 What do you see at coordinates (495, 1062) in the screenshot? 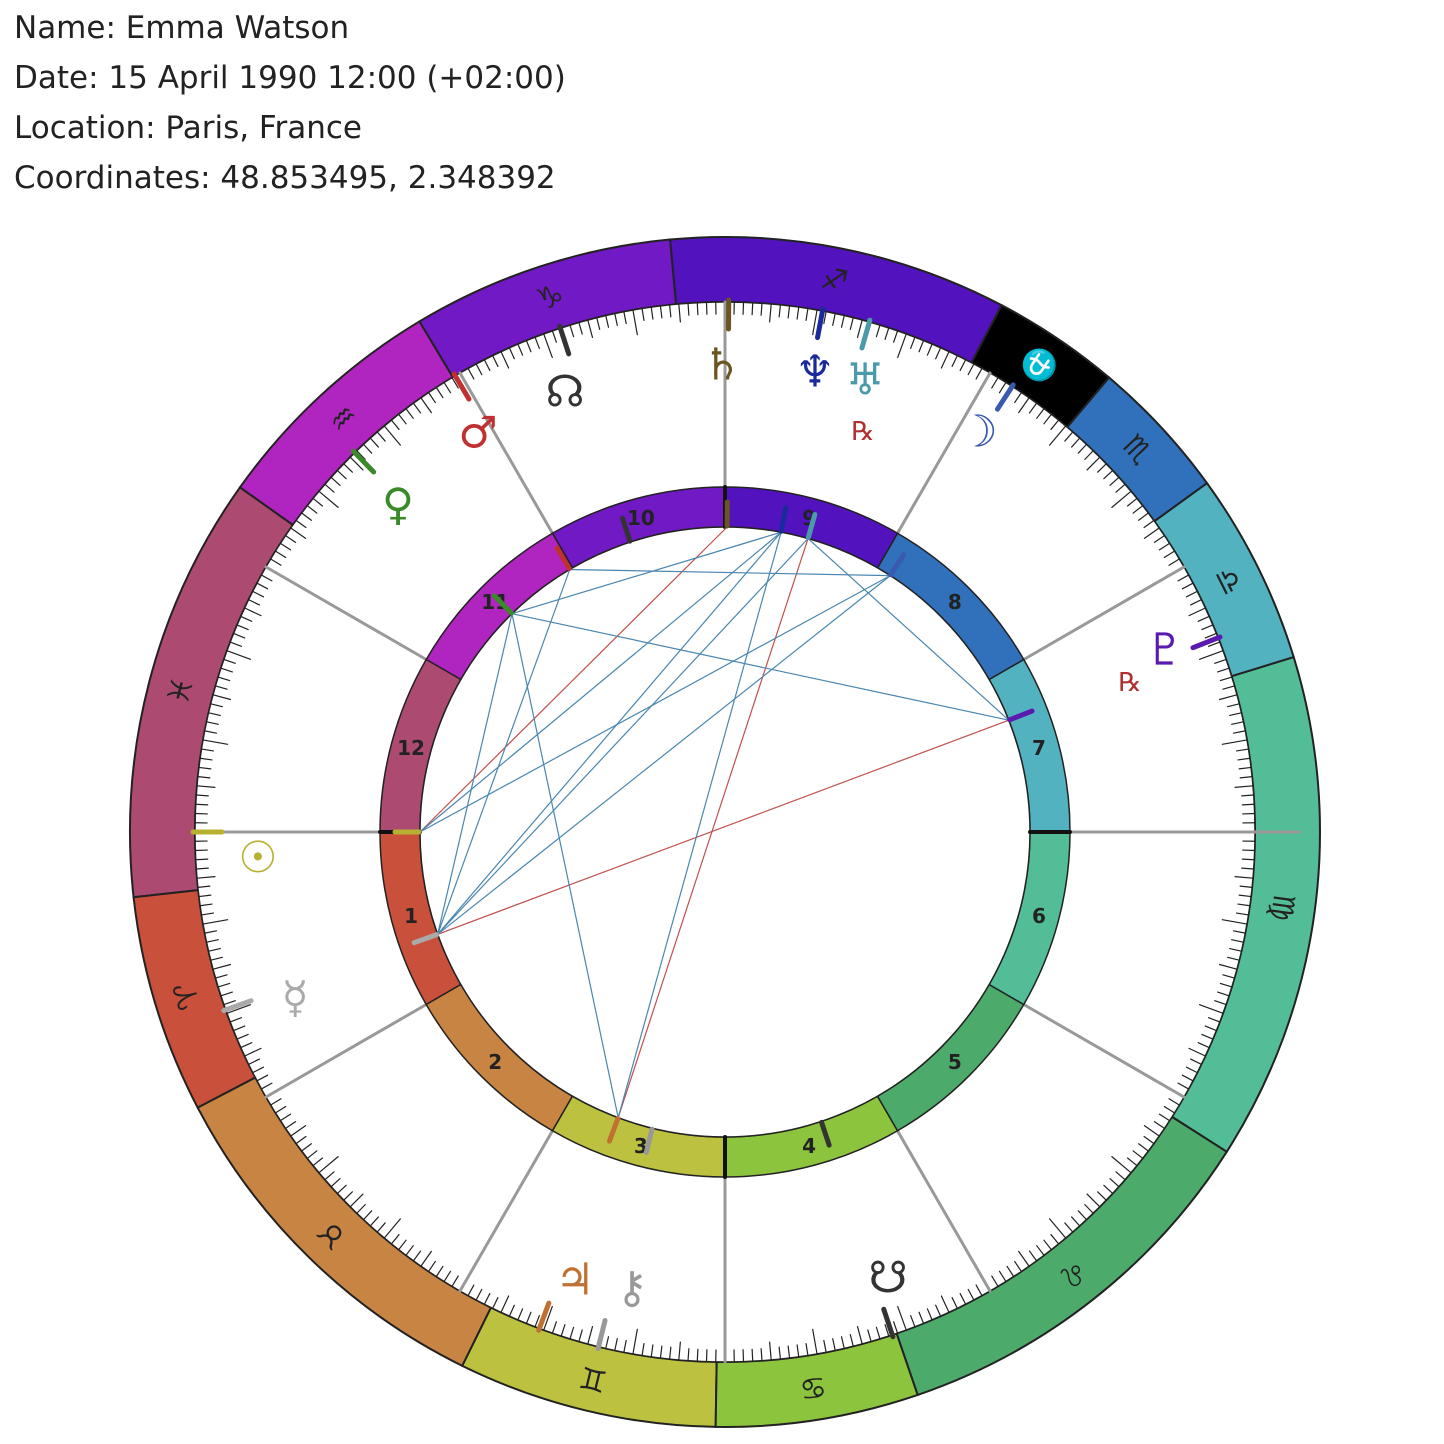
I see `house-number: 2` at bounding box center [495, 1062].